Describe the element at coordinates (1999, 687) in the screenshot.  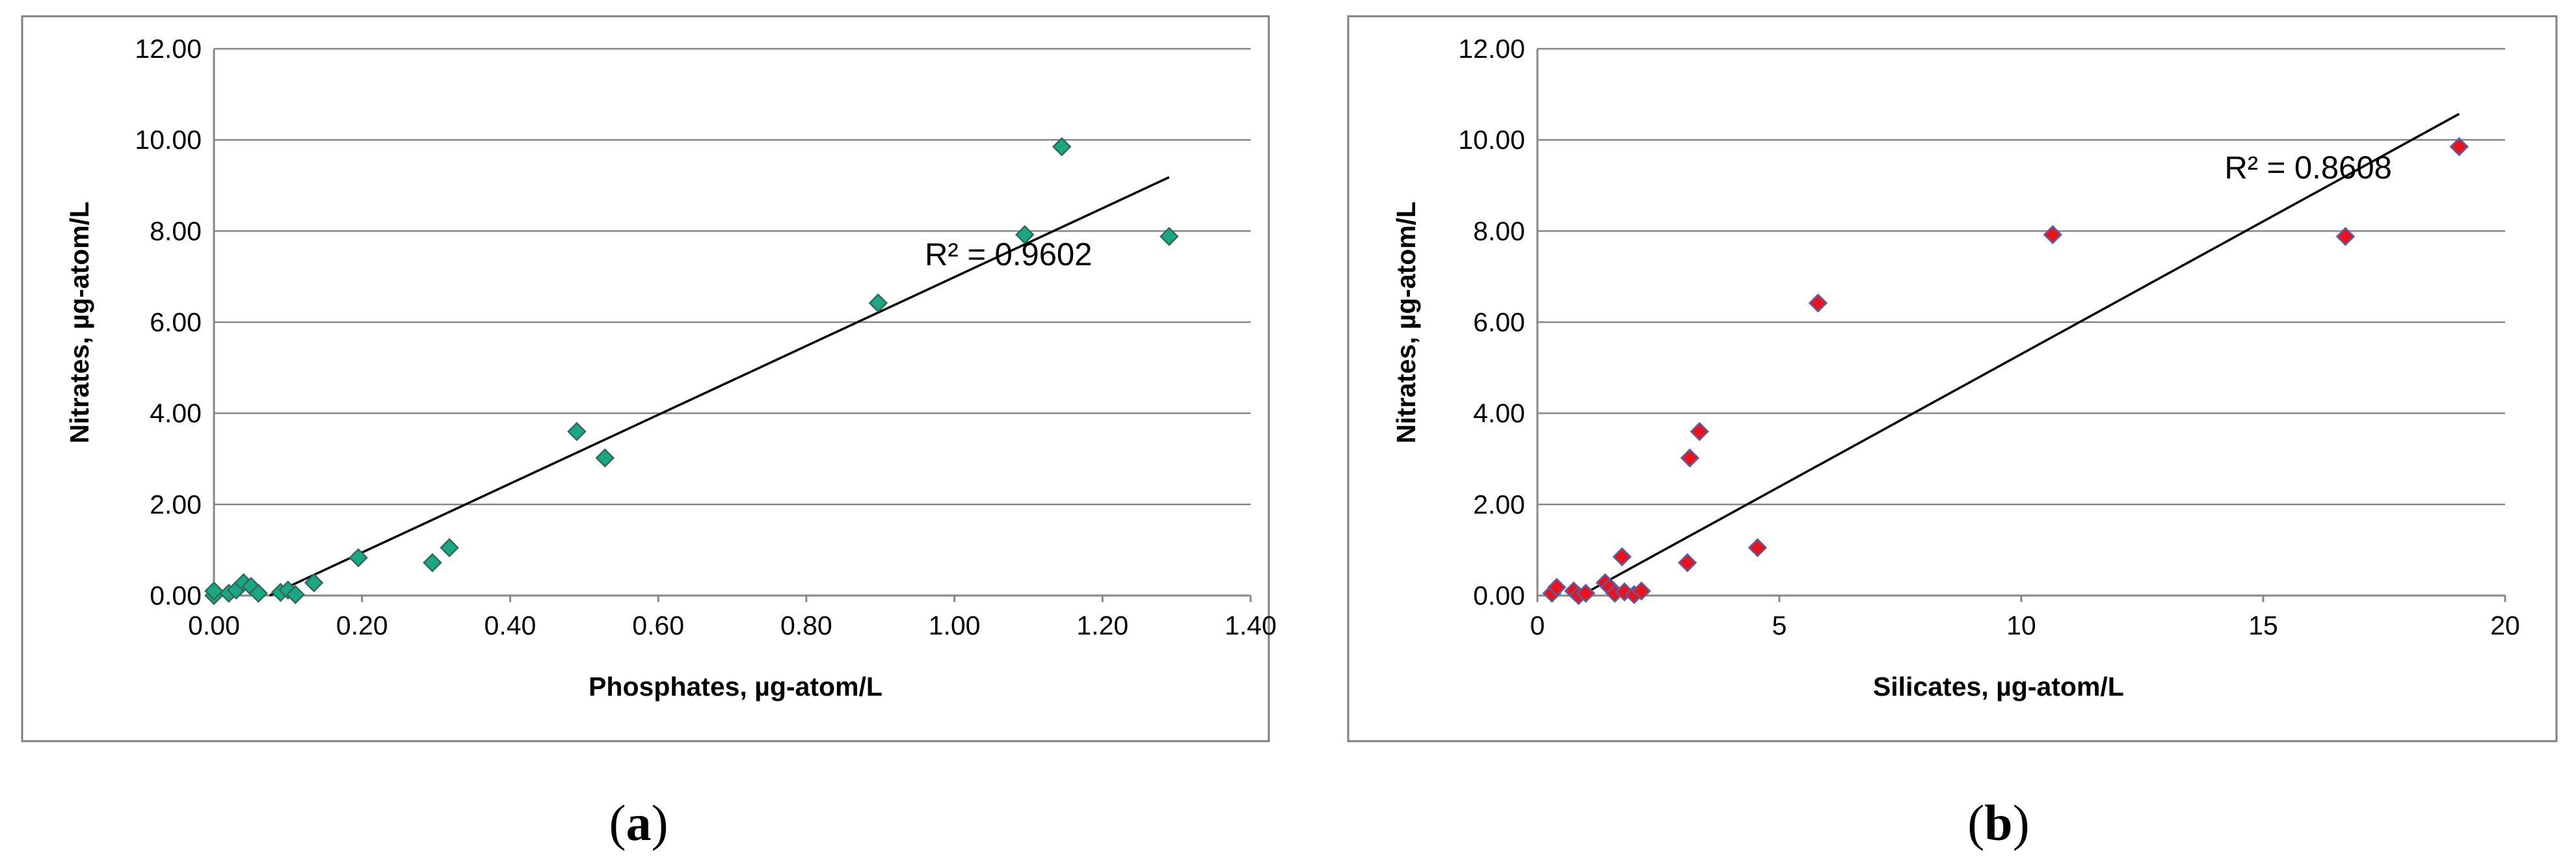
I see `x-axis-title-b: Silicates, µg-atom/L` at that location.